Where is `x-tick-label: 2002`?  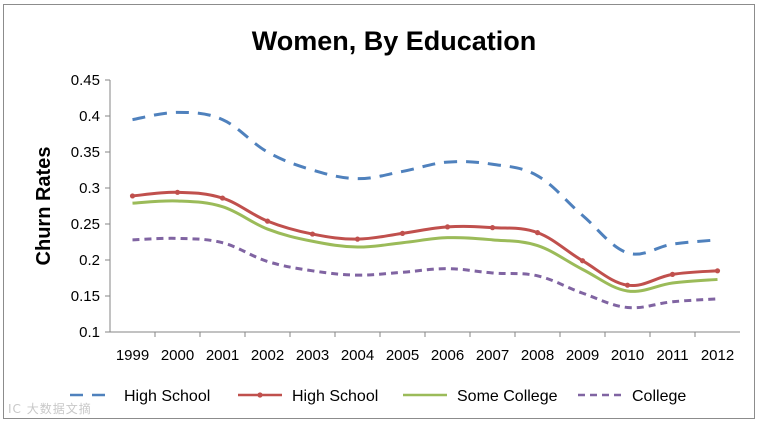 x-tick-label: 2002 is located at coordinates (267, 355).